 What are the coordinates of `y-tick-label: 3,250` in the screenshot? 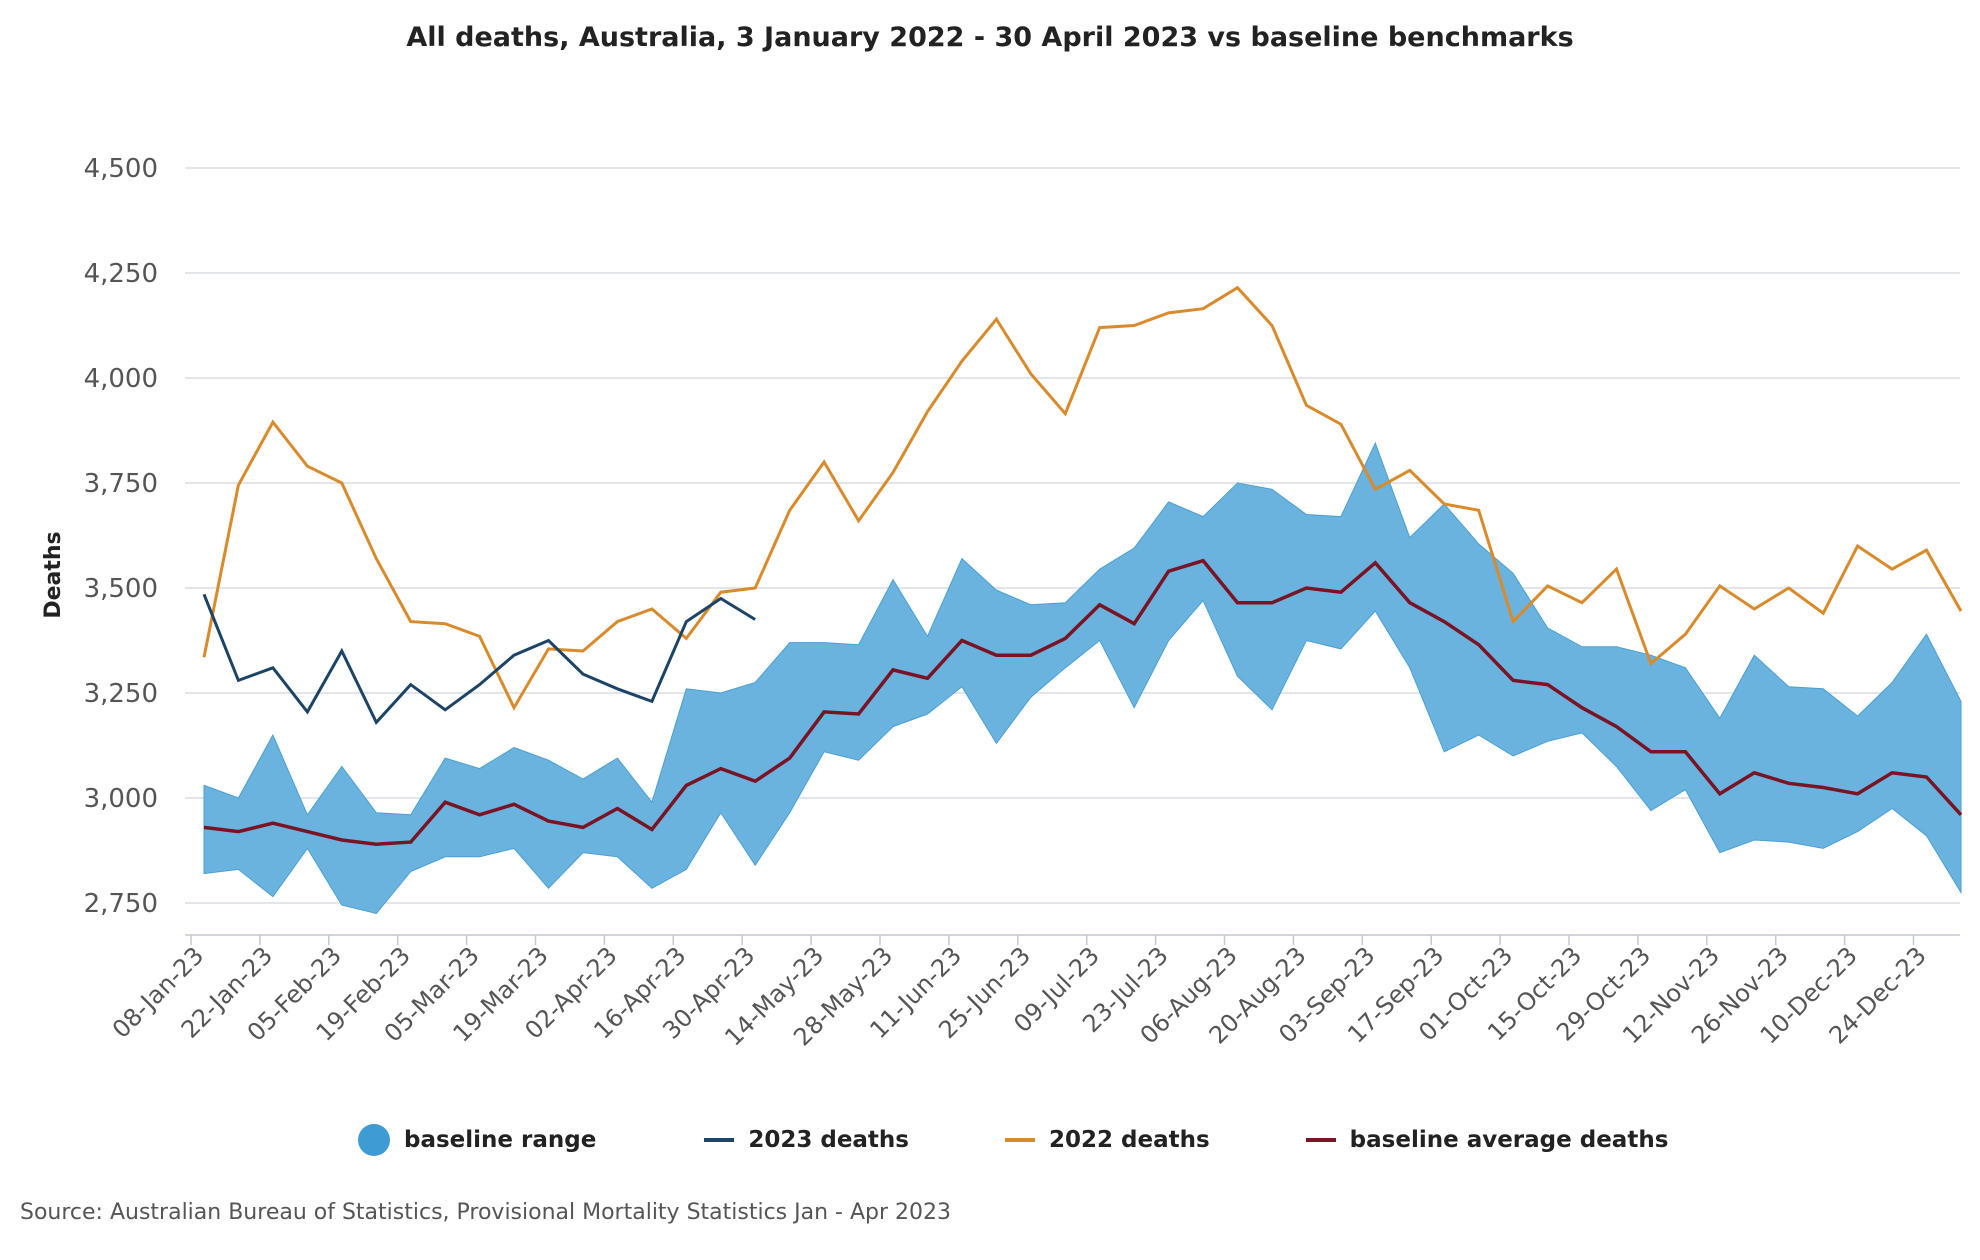 It's located at (121, 694).